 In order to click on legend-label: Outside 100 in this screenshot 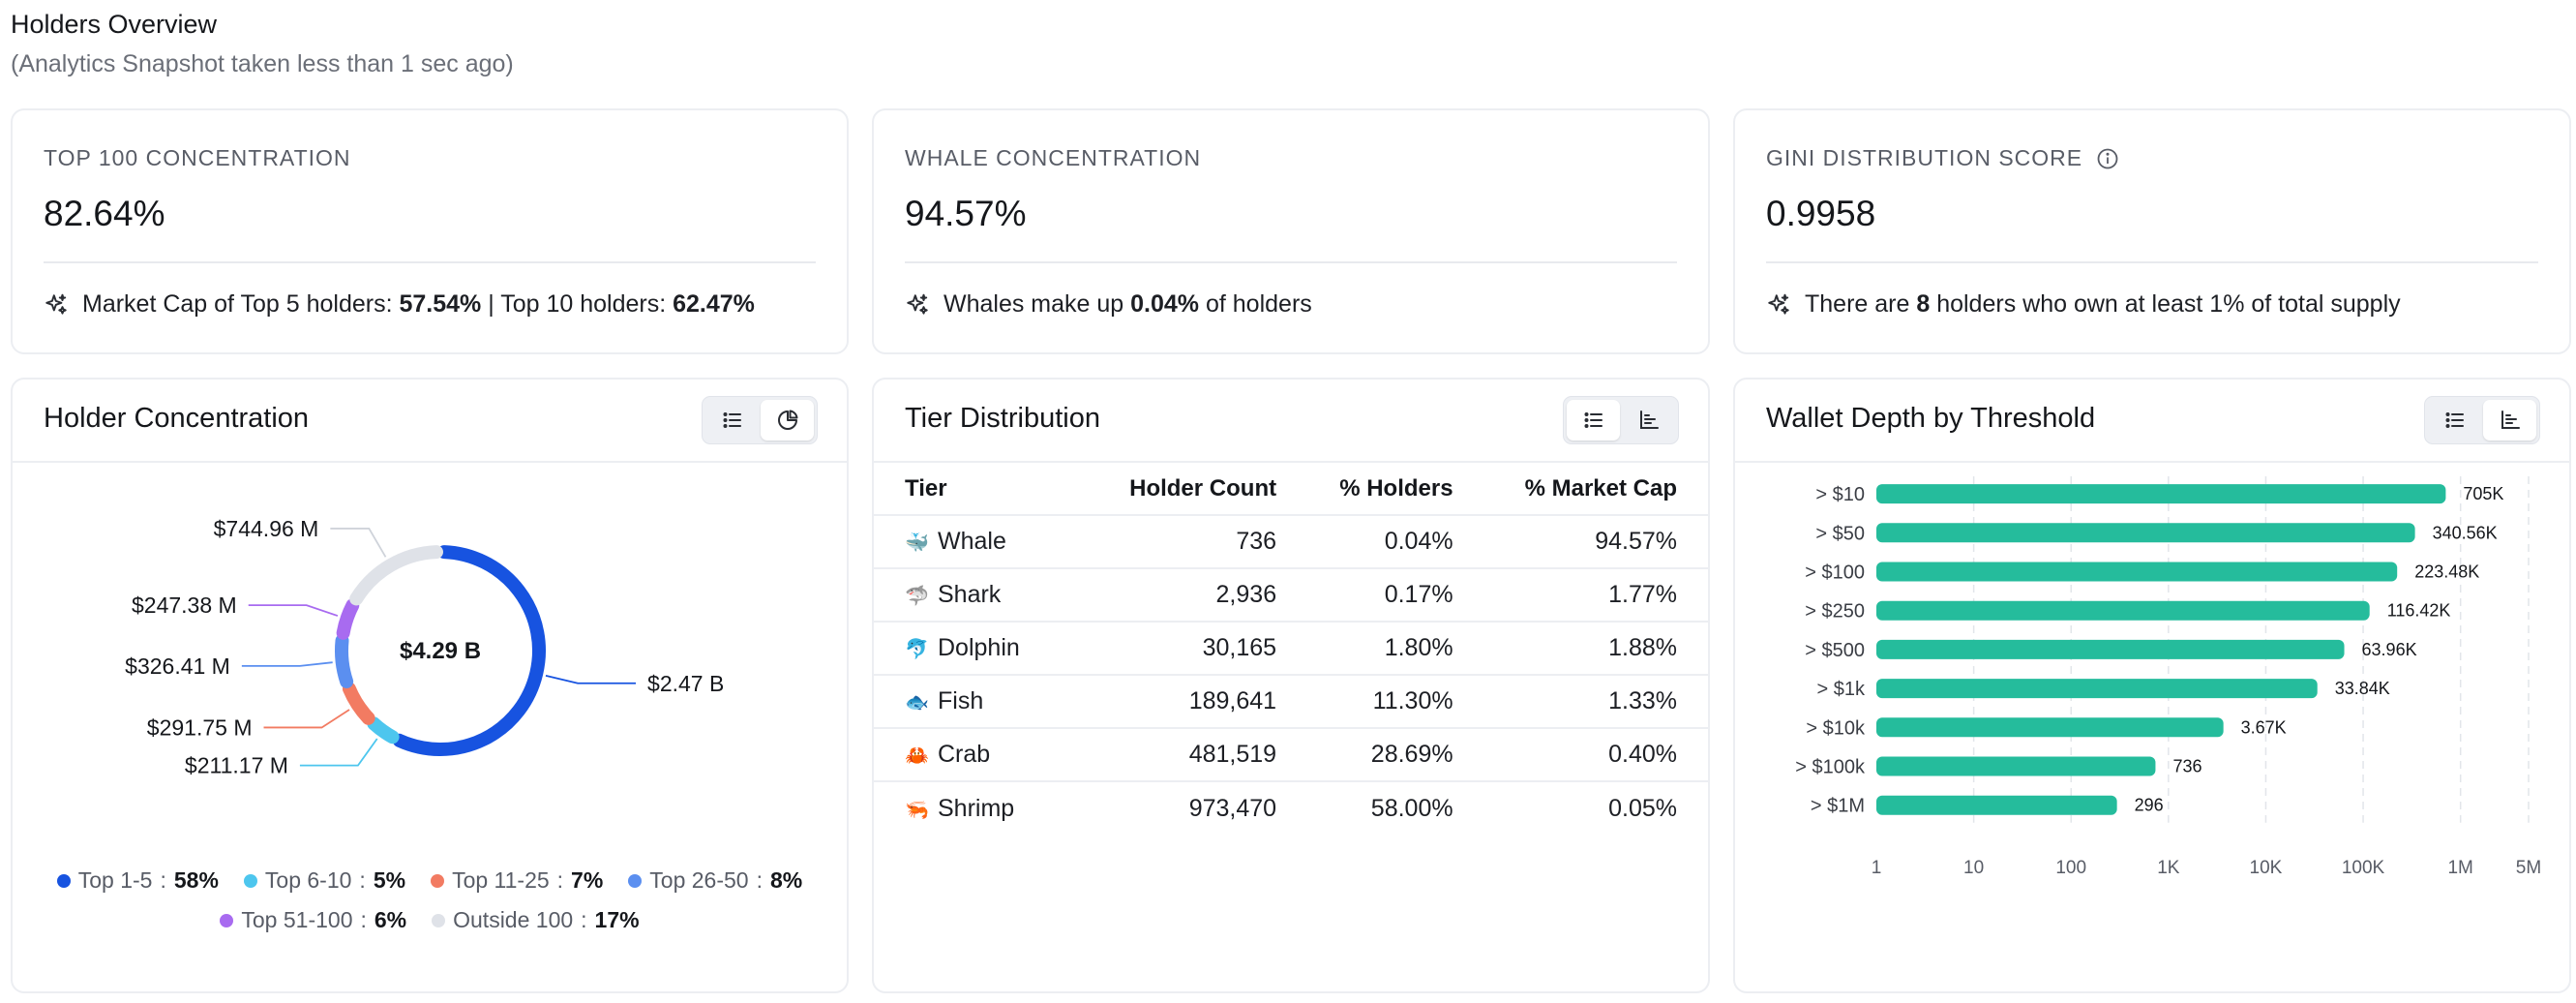, I will do `click(513, 919)`.